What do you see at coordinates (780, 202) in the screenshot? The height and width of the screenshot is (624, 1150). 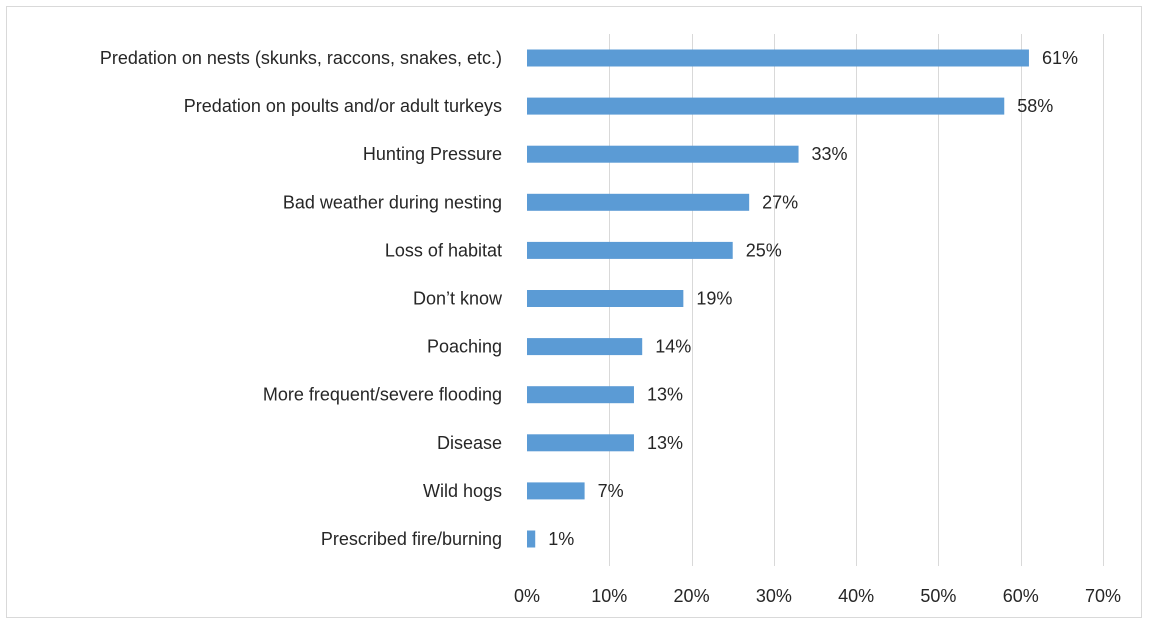 I see `data-label: 27%` at bounding box center [780, 202].